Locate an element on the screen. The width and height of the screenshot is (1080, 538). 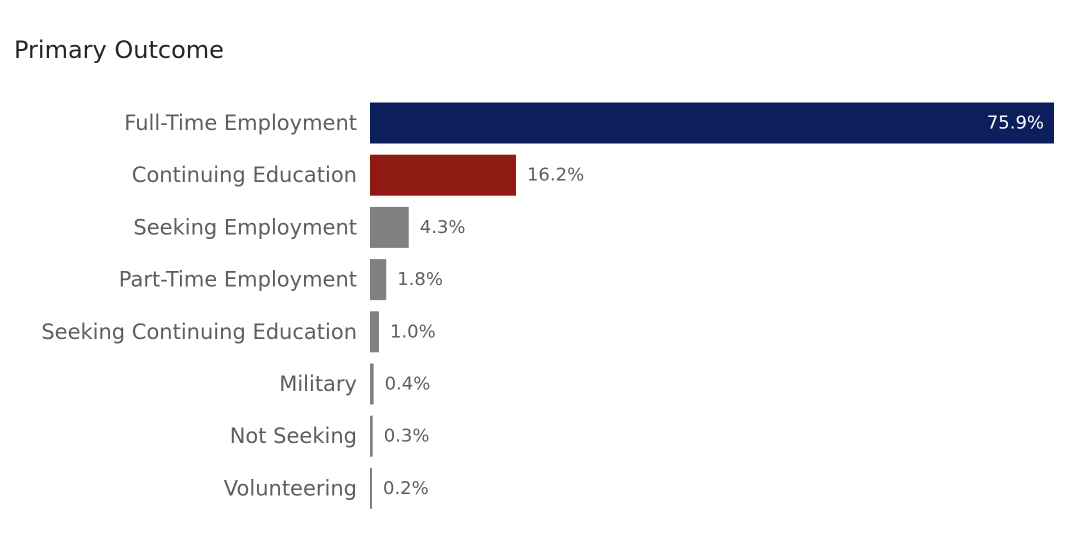
data-label: 1.8% is located at coordinates (420, 279).